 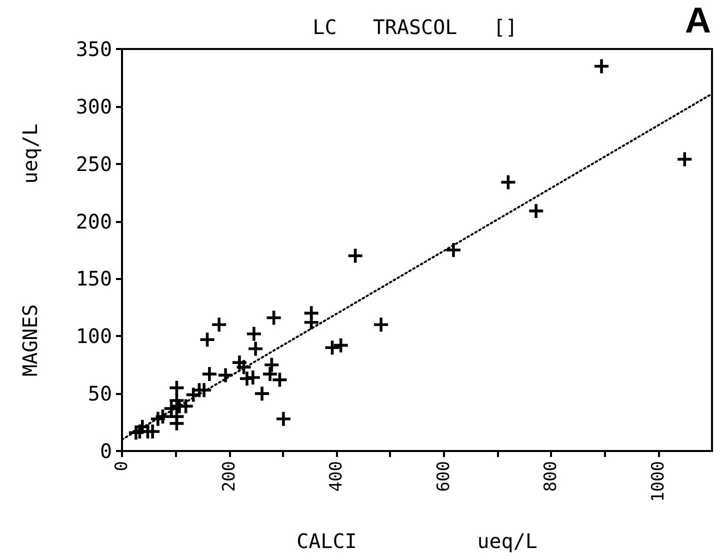 I want to click on y-tick-label: 300, so click(x=94, y=106).